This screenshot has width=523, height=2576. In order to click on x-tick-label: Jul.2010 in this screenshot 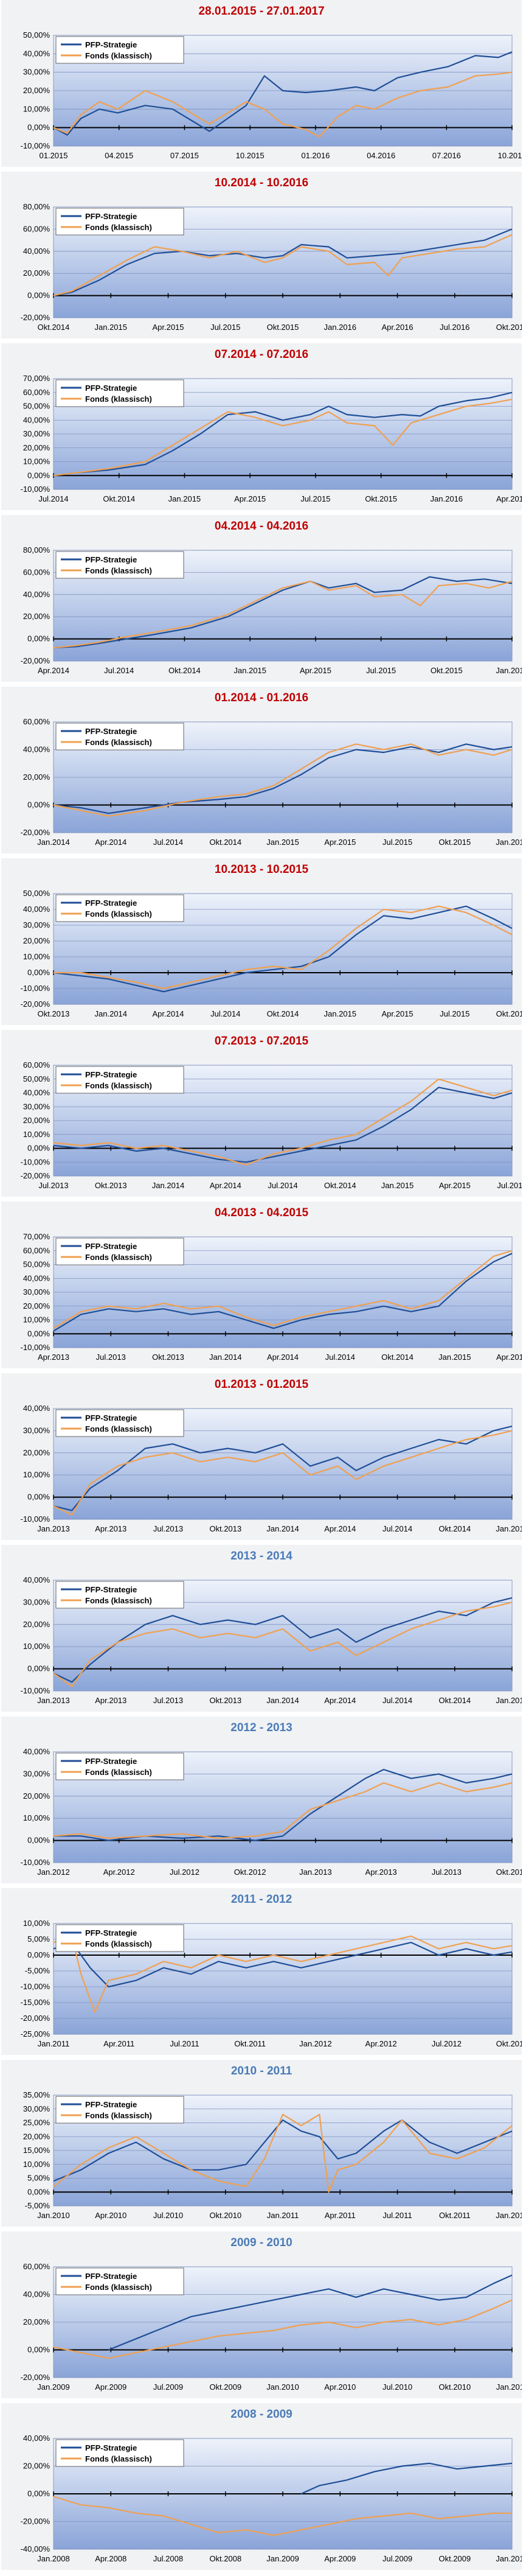, I will do `click(168, 2215)`.